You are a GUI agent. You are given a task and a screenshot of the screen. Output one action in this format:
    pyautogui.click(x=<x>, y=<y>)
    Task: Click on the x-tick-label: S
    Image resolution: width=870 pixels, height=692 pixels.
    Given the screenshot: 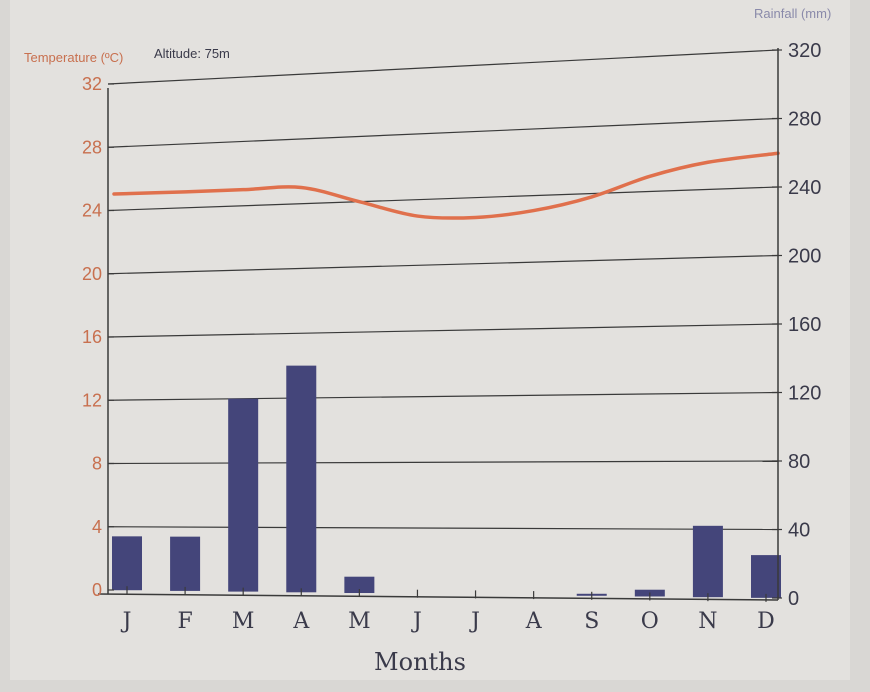 What is the action you would take?
    pyautogui.click(x=591, y=621)
    